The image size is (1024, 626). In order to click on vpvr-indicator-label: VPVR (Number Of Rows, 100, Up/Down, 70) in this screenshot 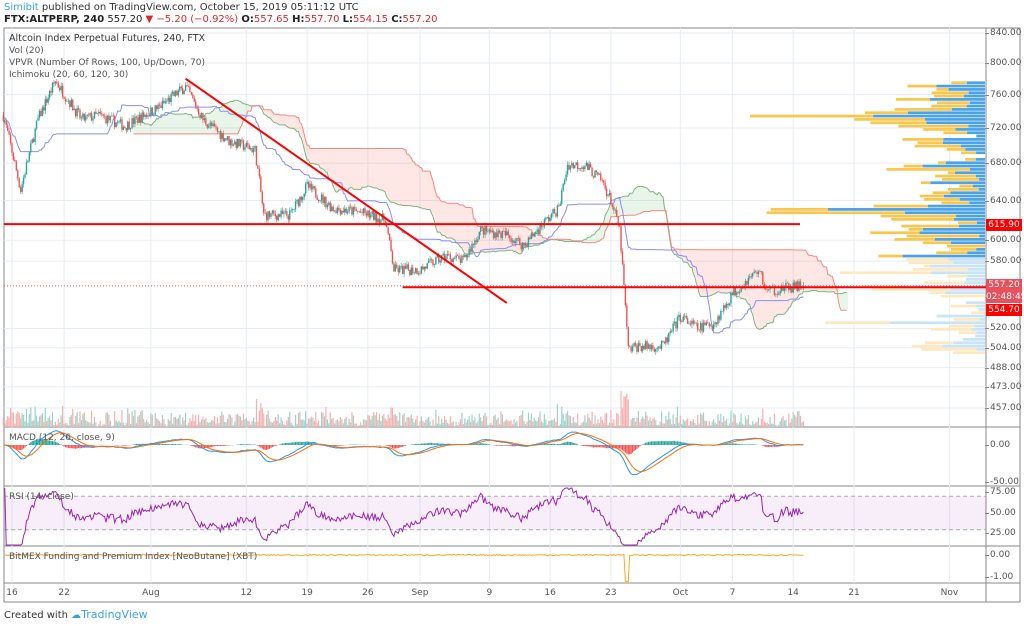, I will do `click(107, 63)`.